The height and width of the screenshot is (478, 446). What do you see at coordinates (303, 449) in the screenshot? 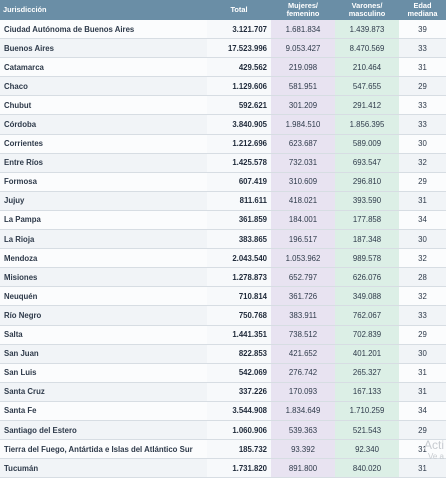
I see `row-mujeres: 93.392` at bounding box center [303, 449].